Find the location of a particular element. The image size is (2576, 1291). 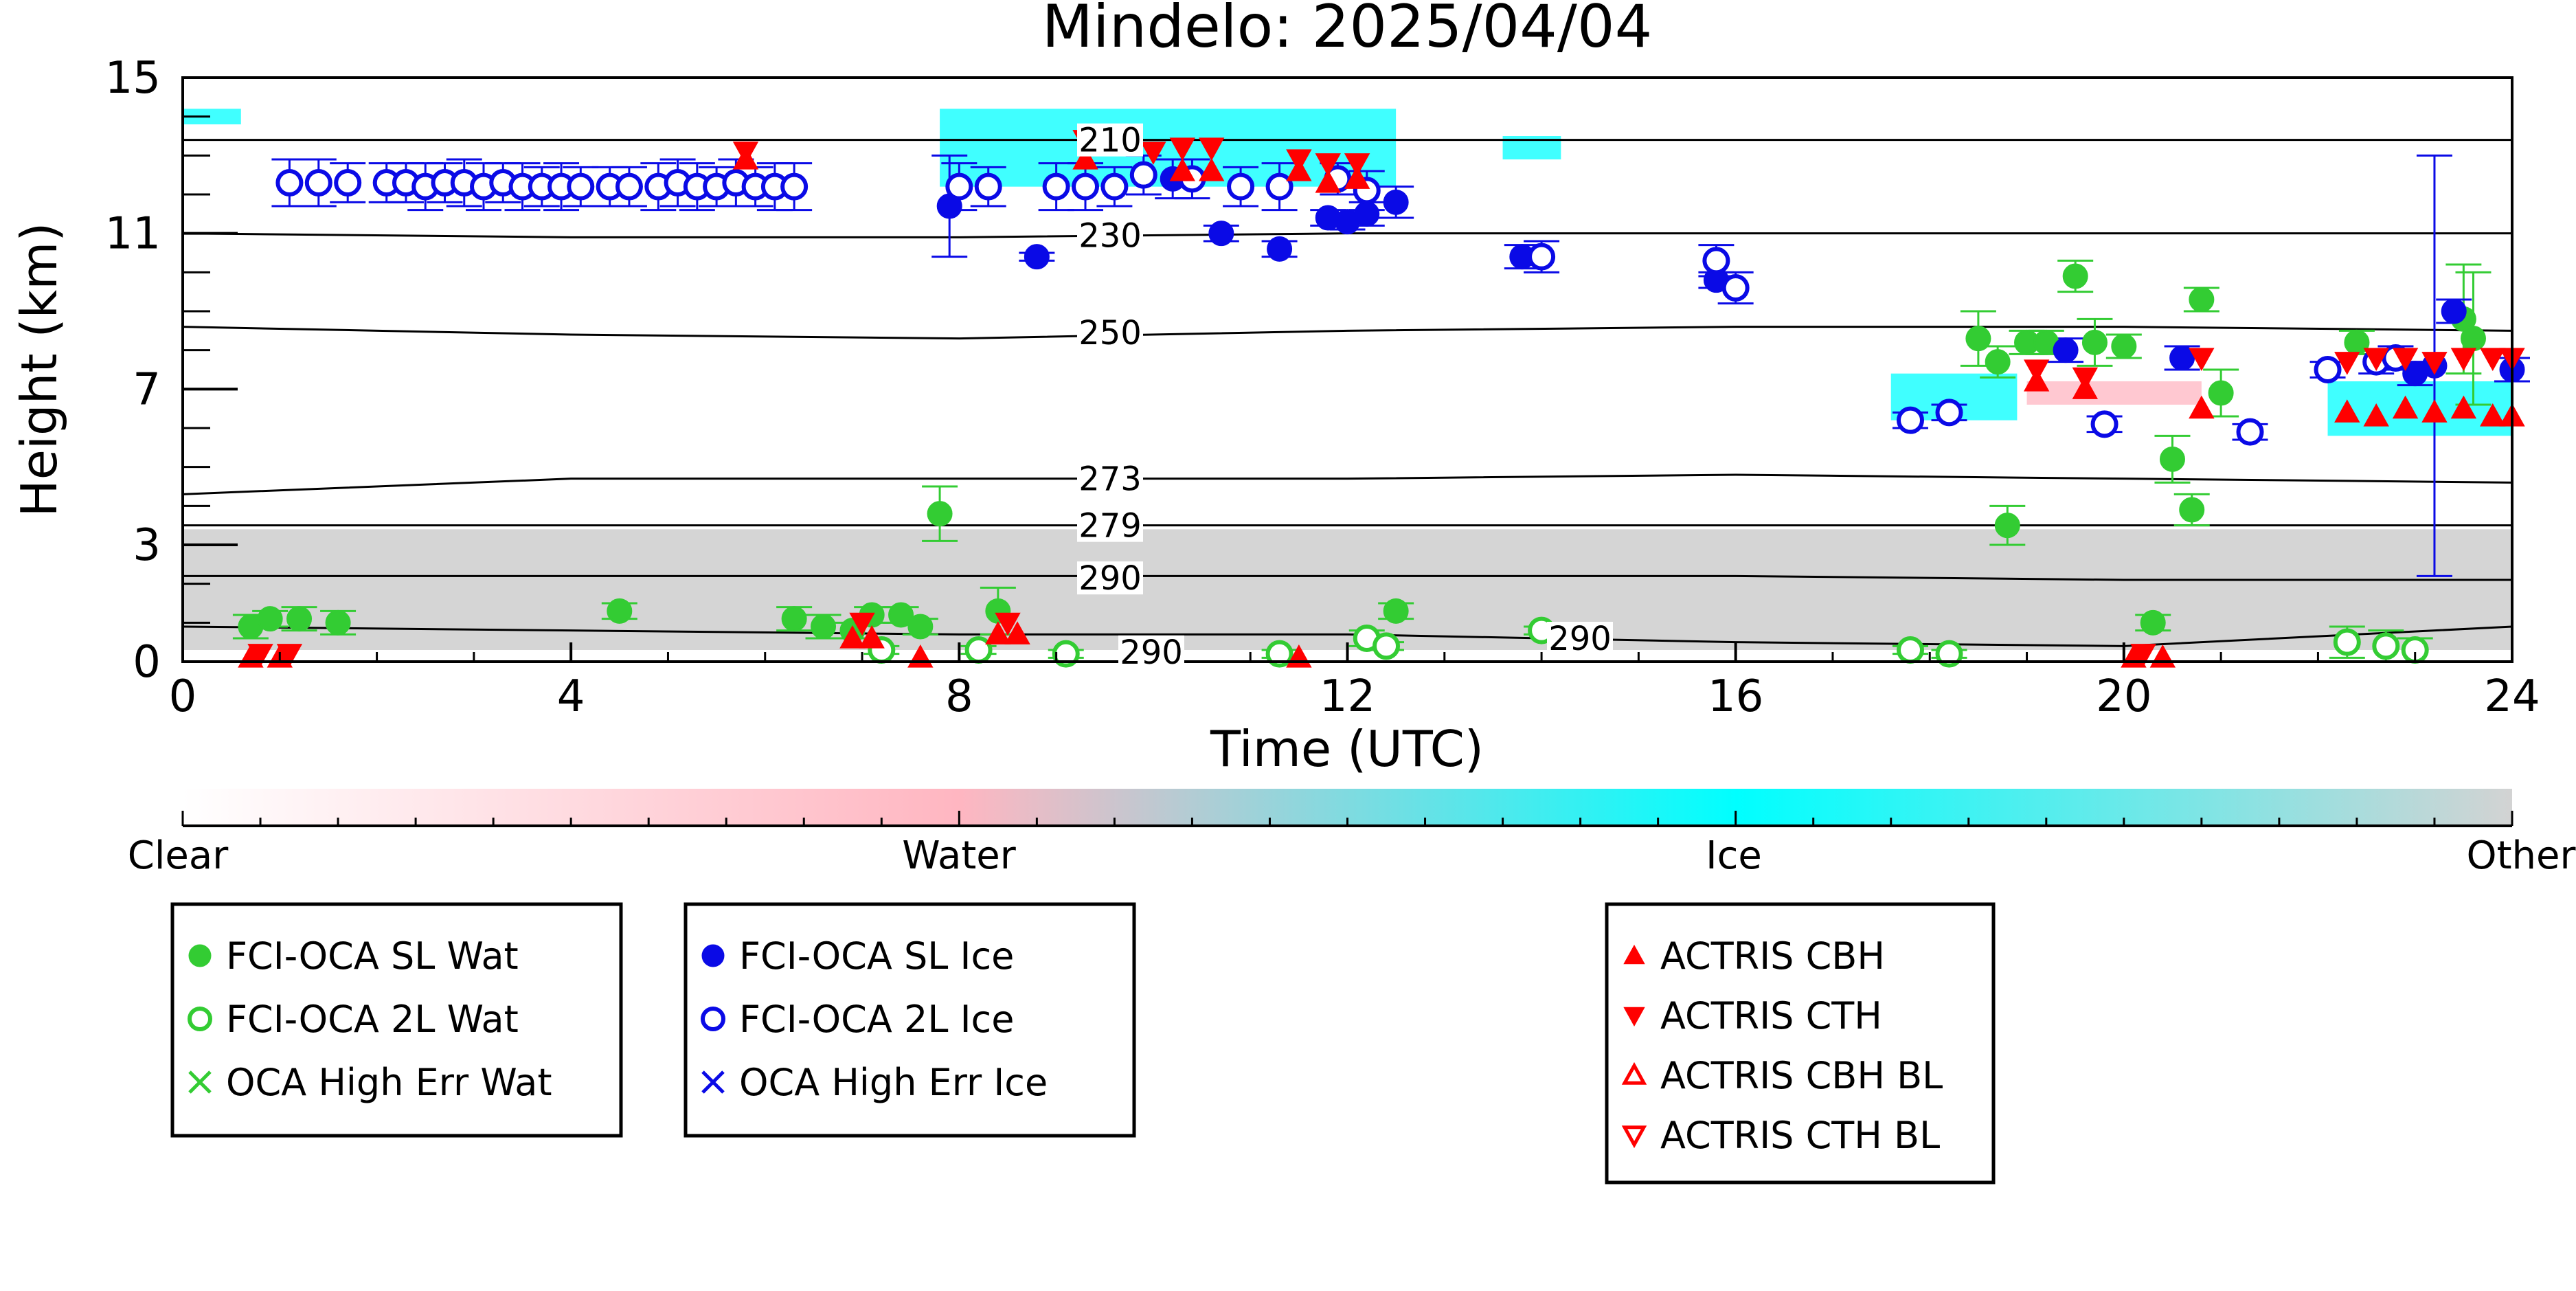

legend-marker-oca-high-err-wat is located at coordinates (200, 1082).